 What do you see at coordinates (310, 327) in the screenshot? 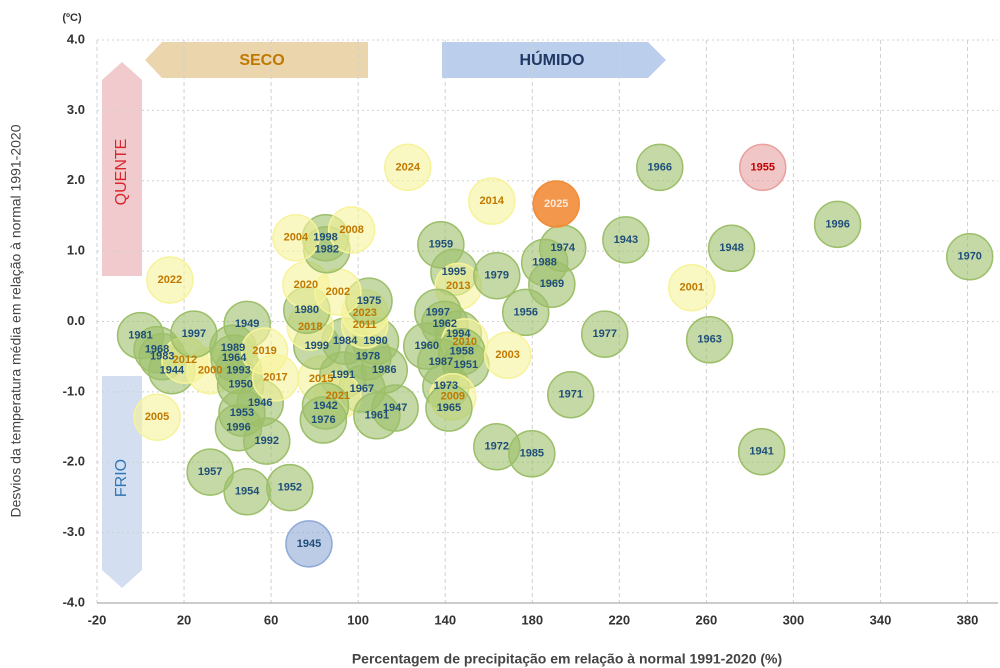
I see `bubble-label: 2018` at bounding box center [310, 327].